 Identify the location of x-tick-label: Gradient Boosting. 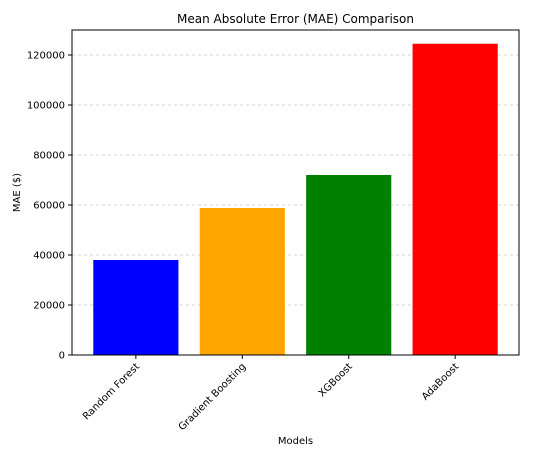
(213, 397).